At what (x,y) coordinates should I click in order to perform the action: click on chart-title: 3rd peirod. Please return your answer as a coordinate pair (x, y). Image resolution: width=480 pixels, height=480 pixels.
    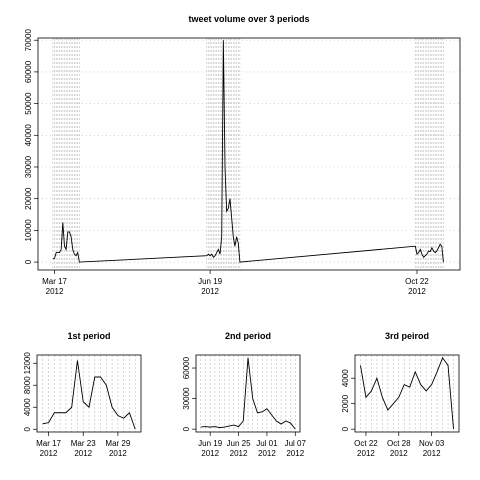
    Looking at the image, I should click on (407, 336).